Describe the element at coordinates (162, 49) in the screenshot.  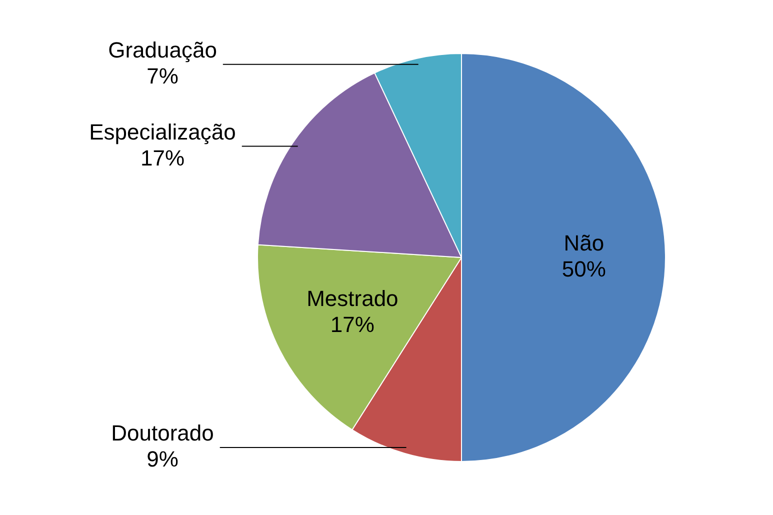
I see `slice-label: Graduação` at that location.